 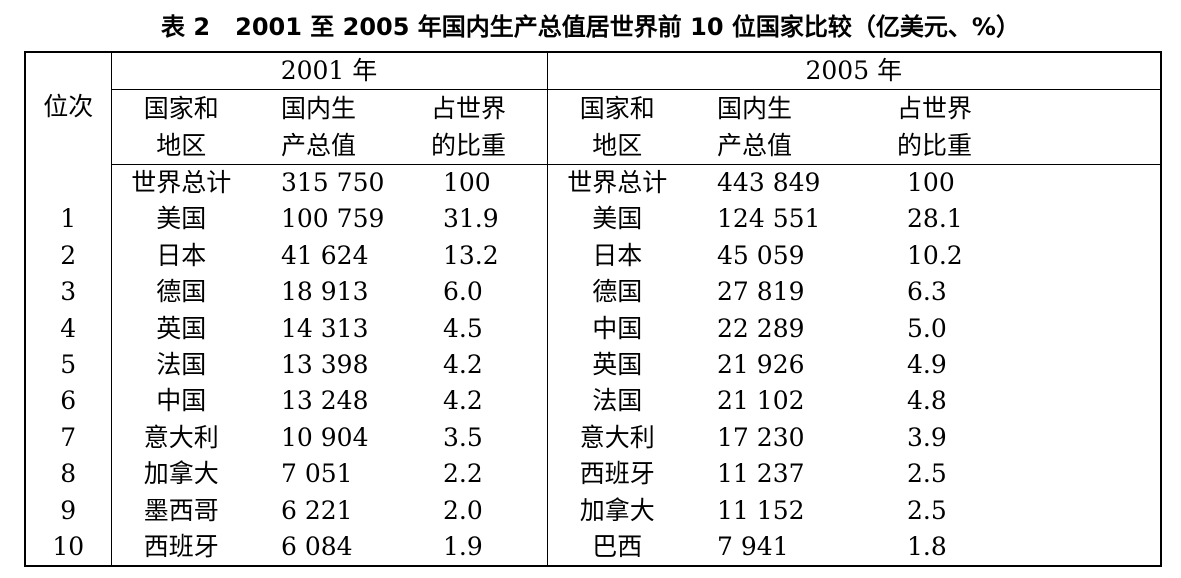 I want to click on rank-cell: 6, so click(x=68, y=401).